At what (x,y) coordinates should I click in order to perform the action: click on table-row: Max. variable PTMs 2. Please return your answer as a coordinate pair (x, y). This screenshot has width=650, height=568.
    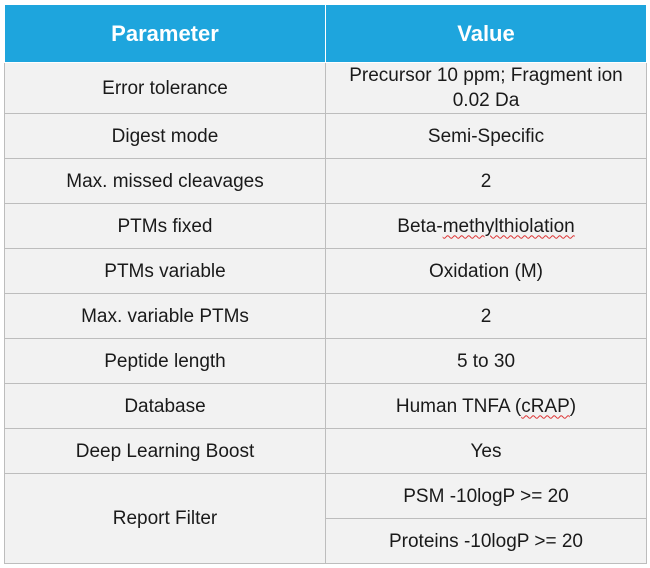
    Looking at the image, I should click on (325, 316).